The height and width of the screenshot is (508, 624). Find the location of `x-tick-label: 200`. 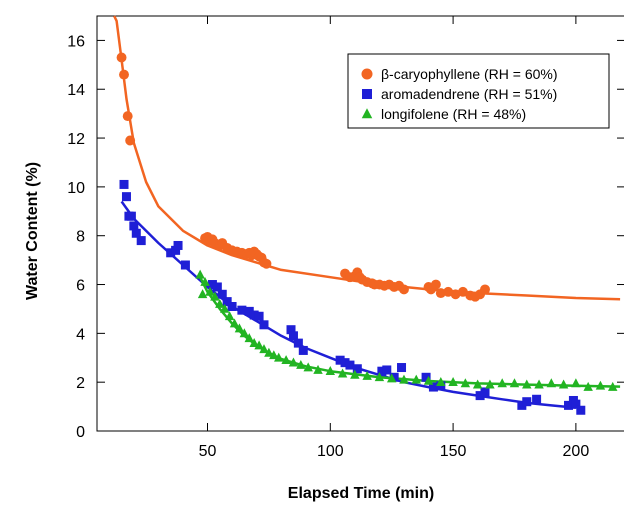

x-tick-label: 200 is located at coordinates (576, 451).